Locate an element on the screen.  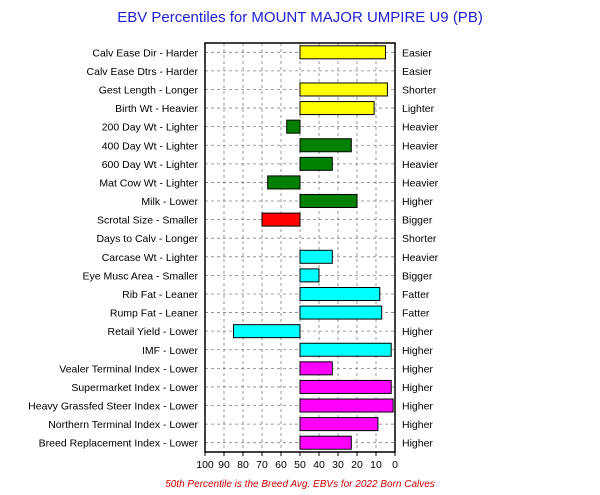
row-label-left: 200 Day Wt - Lighter is located at coordinates (150, 128).